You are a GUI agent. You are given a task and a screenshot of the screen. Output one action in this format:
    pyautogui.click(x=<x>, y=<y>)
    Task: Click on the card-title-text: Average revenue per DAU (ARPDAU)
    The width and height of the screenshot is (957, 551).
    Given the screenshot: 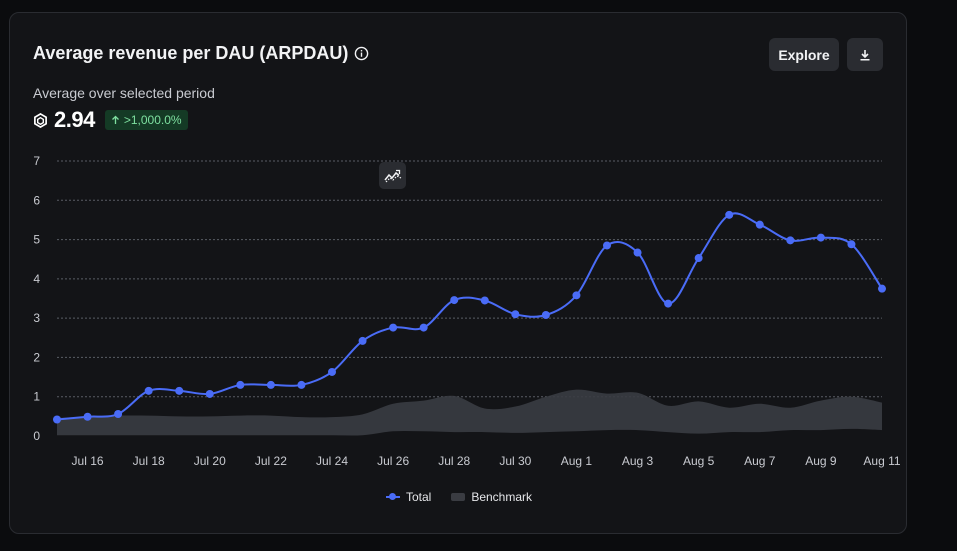 What is the action you would take?
    pyautogui.click(x=191, y=53)
    